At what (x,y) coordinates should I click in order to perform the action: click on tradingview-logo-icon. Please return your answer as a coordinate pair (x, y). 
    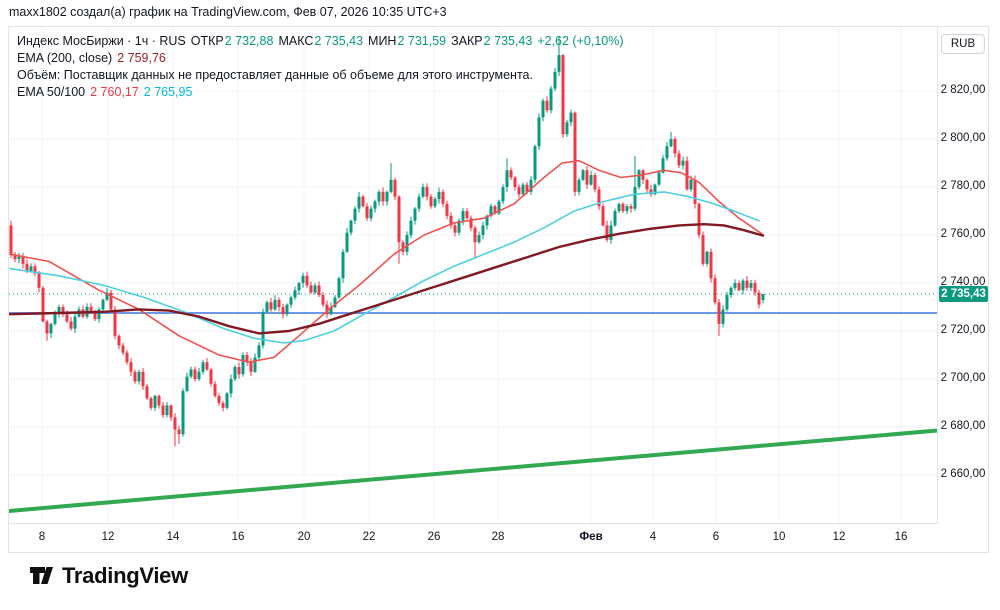
    Looking at the image, I should click on (41, 575).